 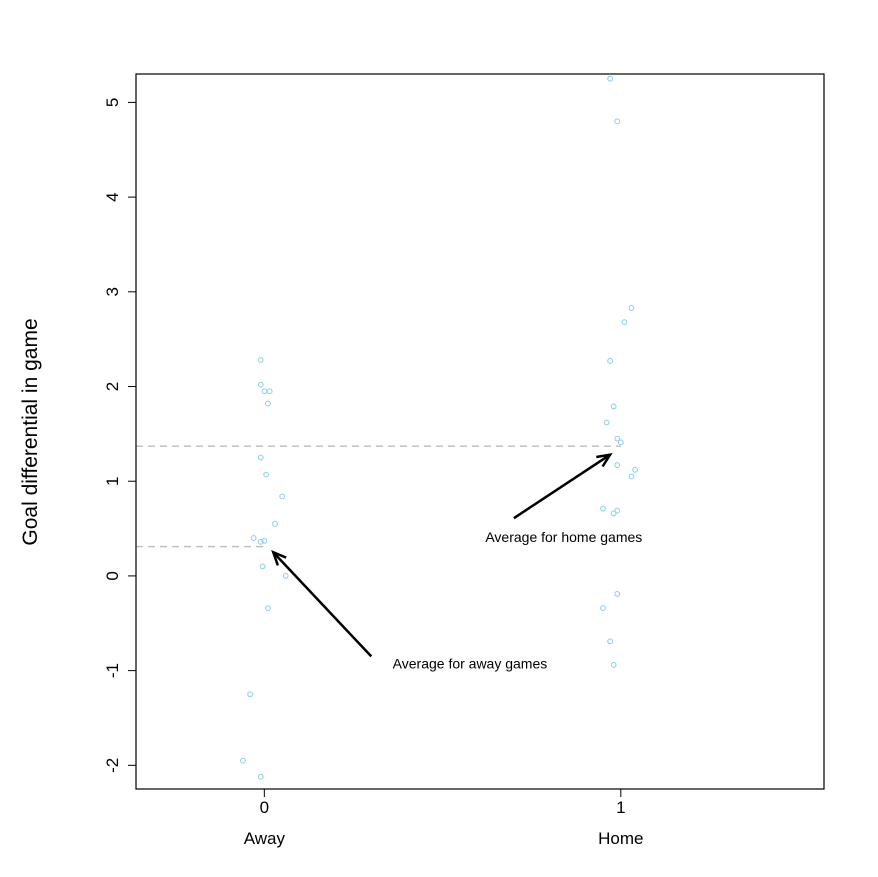 I want to click on y-tick-label: 1, so click(x=112, y=480).